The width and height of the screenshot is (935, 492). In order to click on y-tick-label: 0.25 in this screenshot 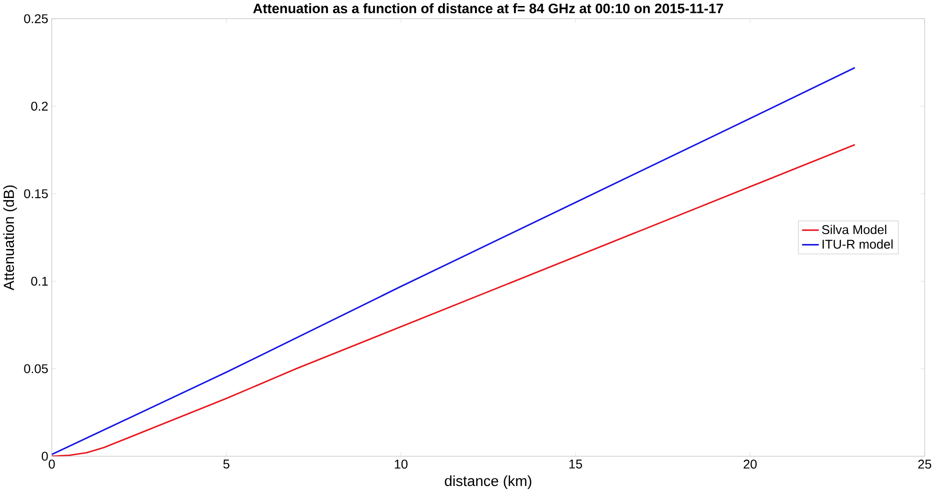, I will do `click(36, 19)`.